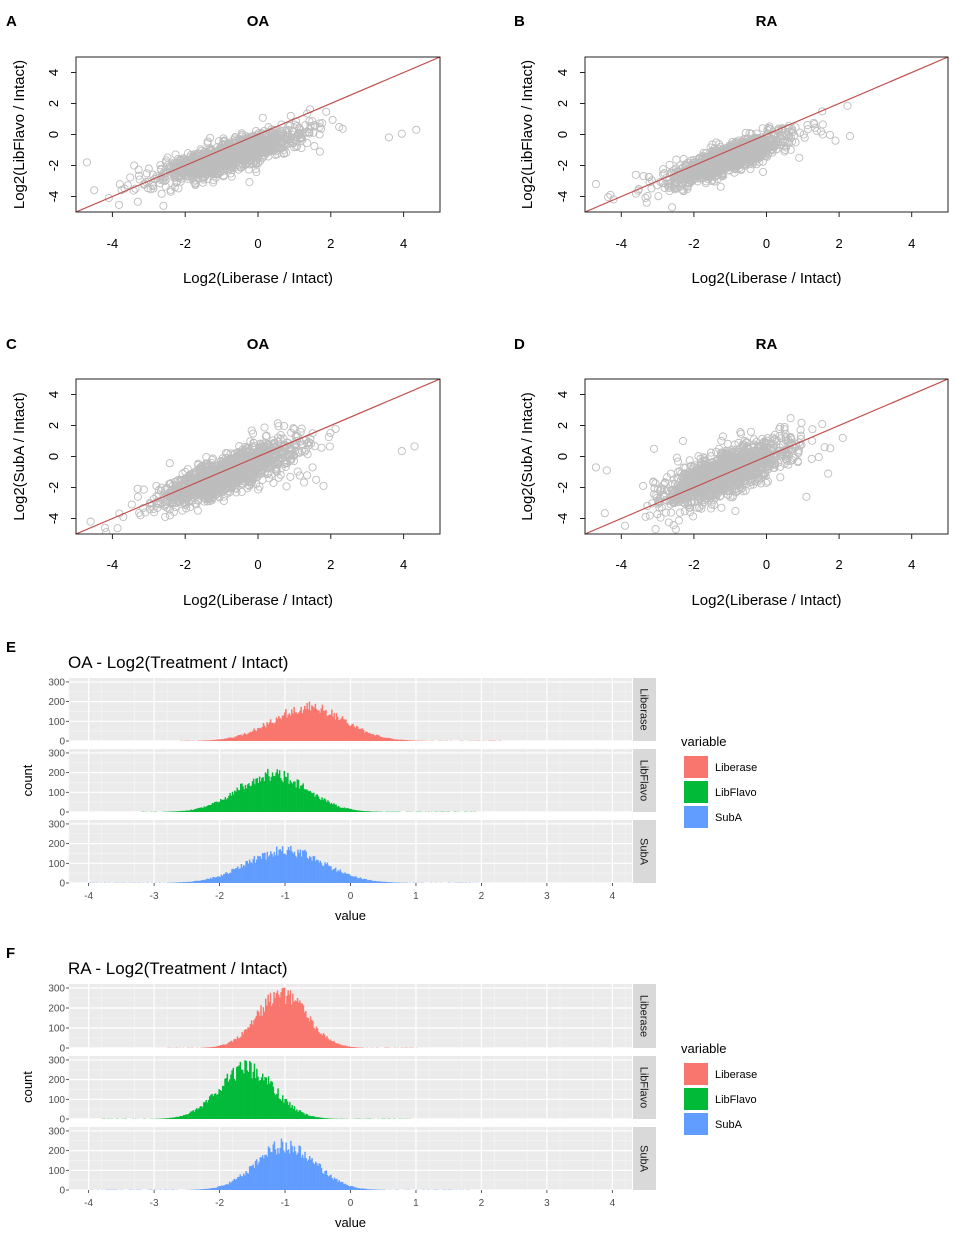 Image resolution: width=957 pixels, height=1244 pixels. I want to click on y-tick-label: 4, so click(53, 72).